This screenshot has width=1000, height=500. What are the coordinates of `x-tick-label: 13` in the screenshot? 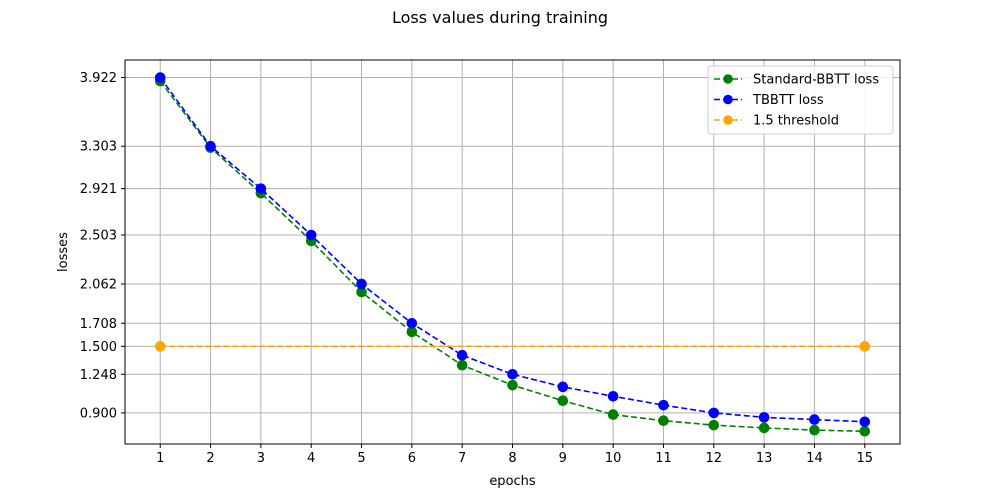 It's located at (764, 458).